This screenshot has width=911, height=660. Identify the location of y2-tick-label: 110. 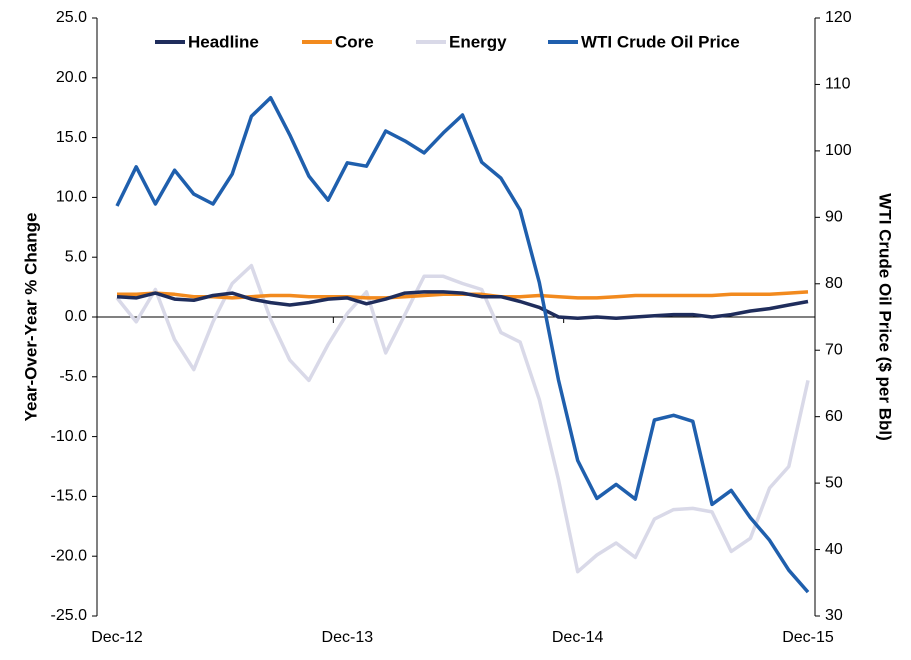
(838, 84).